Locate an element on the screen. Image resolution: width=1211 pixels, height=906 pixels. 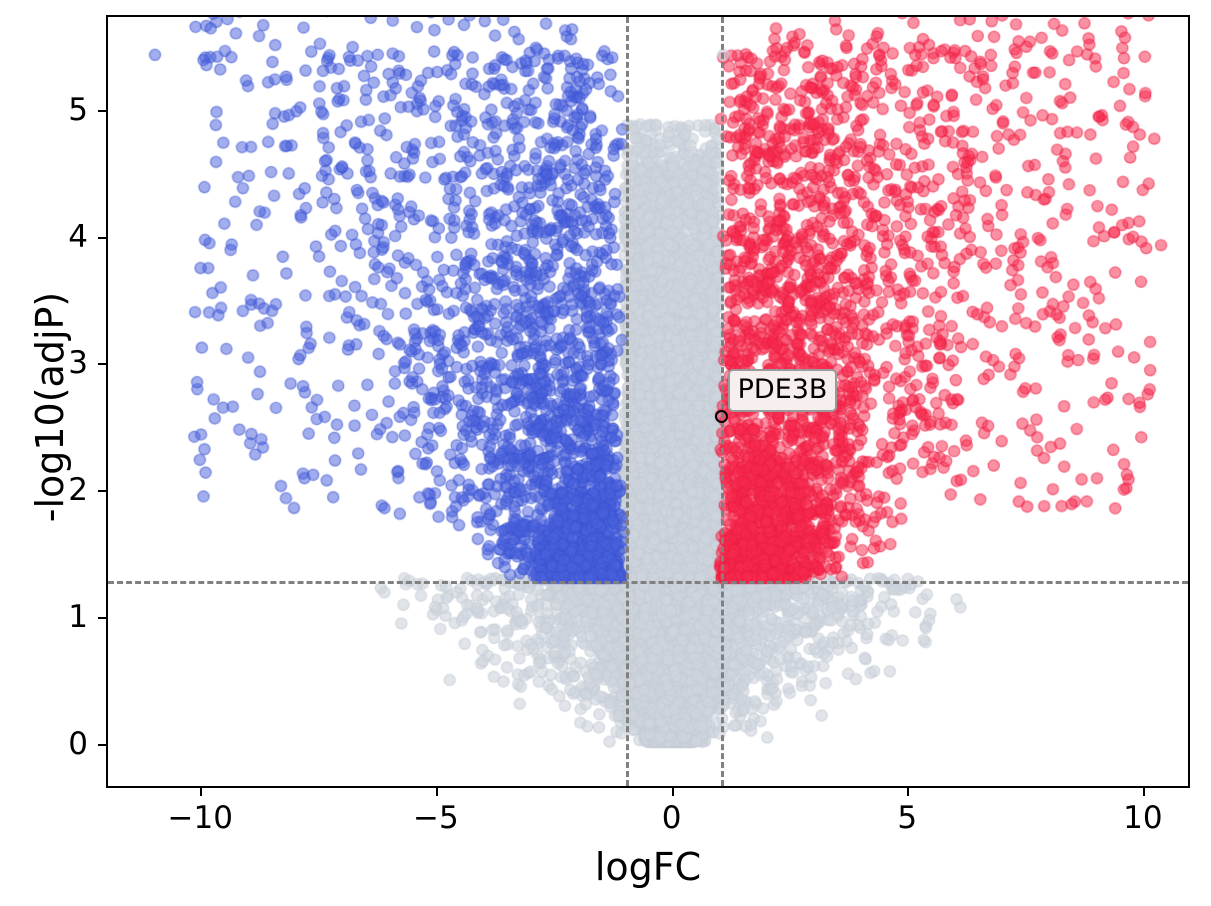
y-axis-ticks: 0 1 2 3 4 5 is located at coordinates (44, 453).